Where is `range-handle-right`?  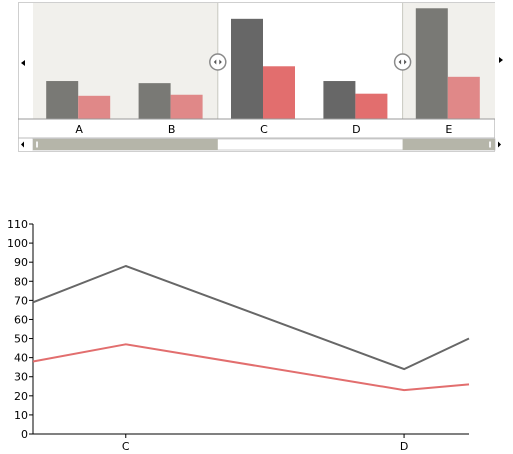
range-handle-right is located at coordinates (402, 62).